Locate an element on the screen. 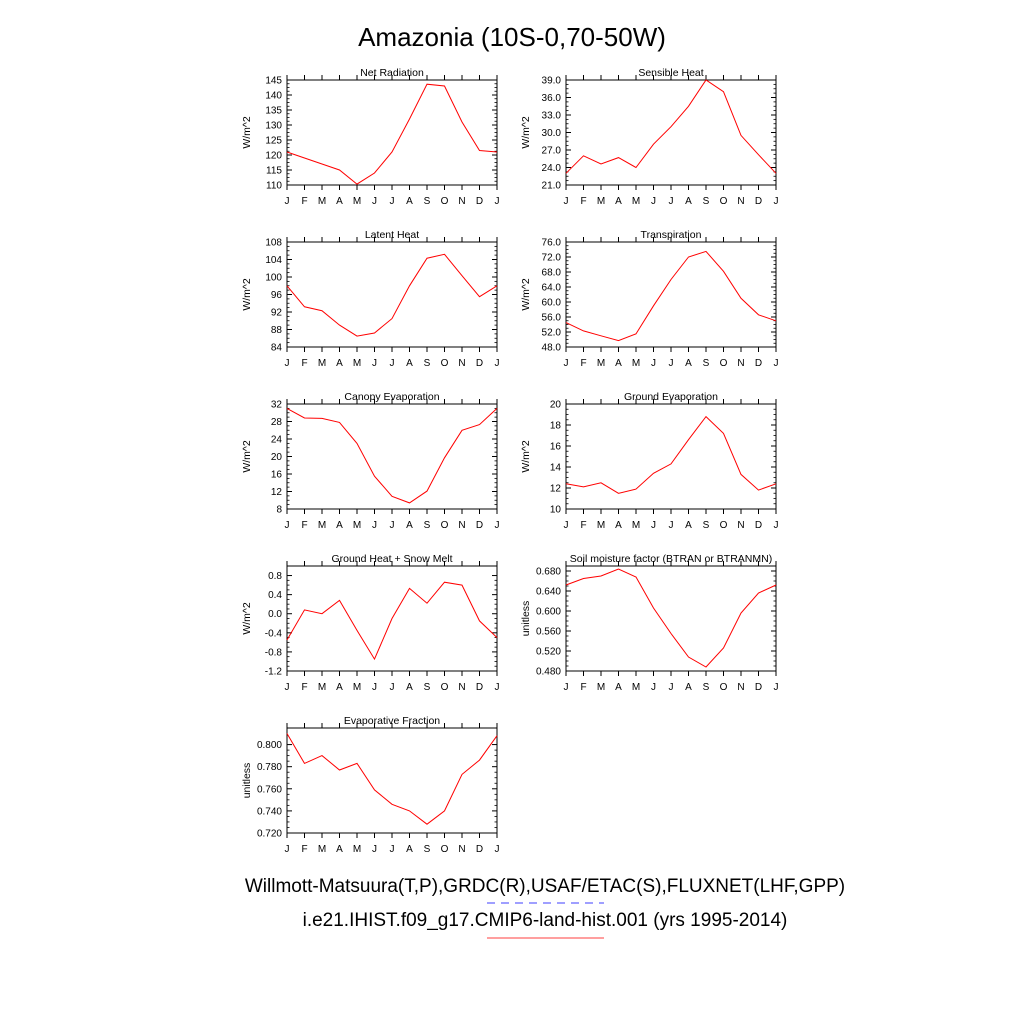  y-tick-label: 0.560 is located at coordinates (548, 632).